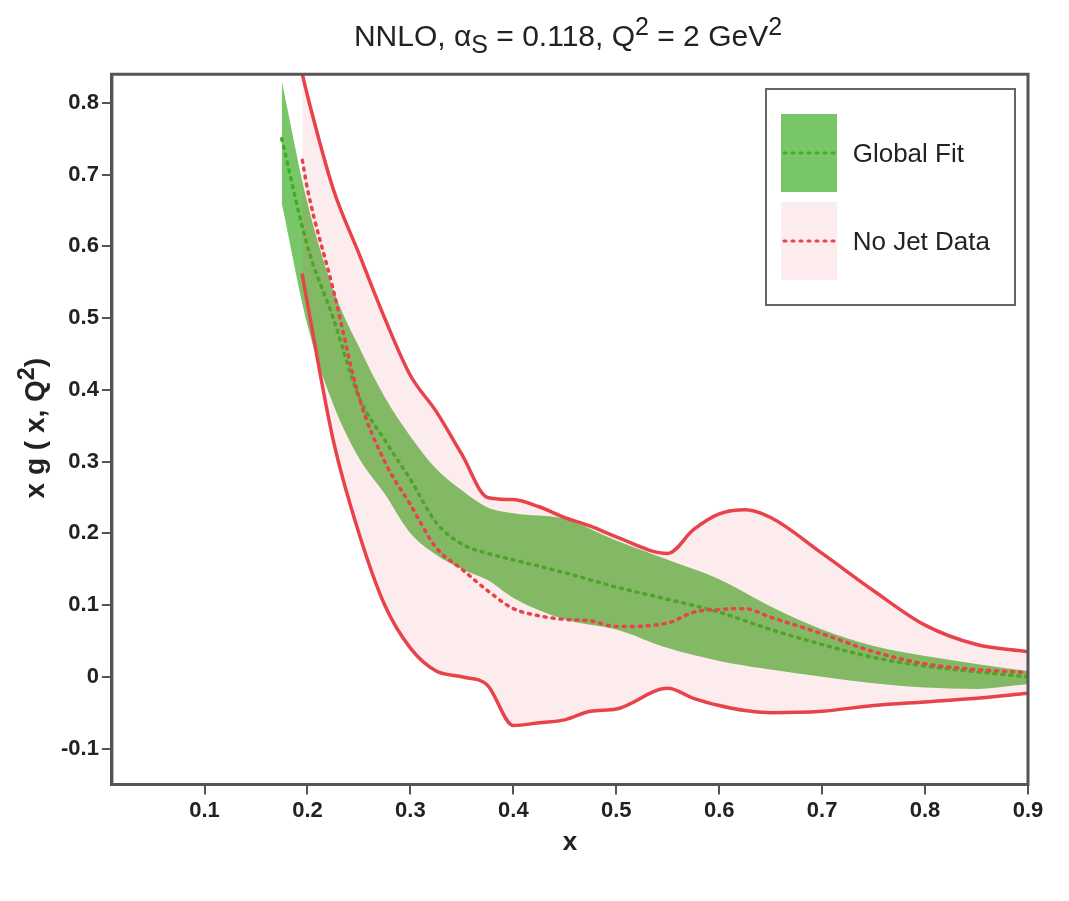 This screenshot has height=901, width=1069. I want to click on y-tick-label: -0.1, so click(79, 747).